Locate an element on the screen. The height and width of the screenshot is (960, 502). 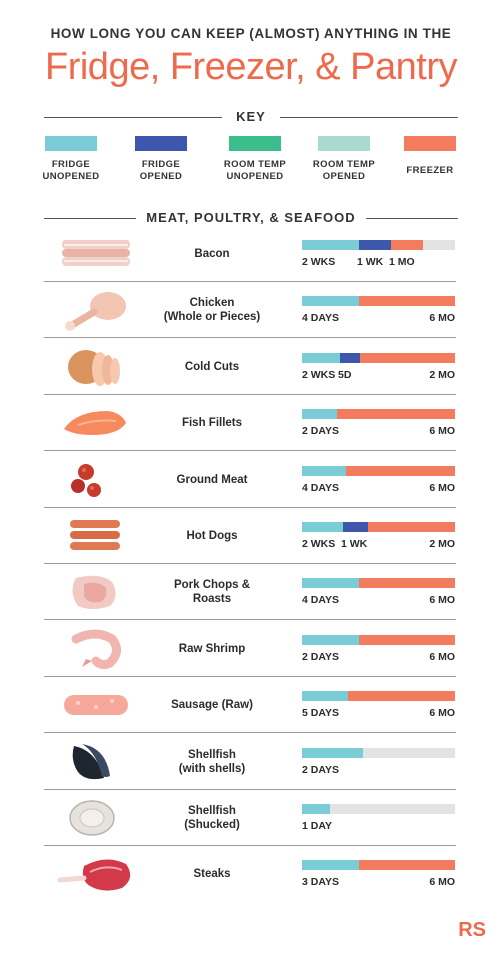
key-item: FRIDGE OPENED is located at coordinates (161, 159).